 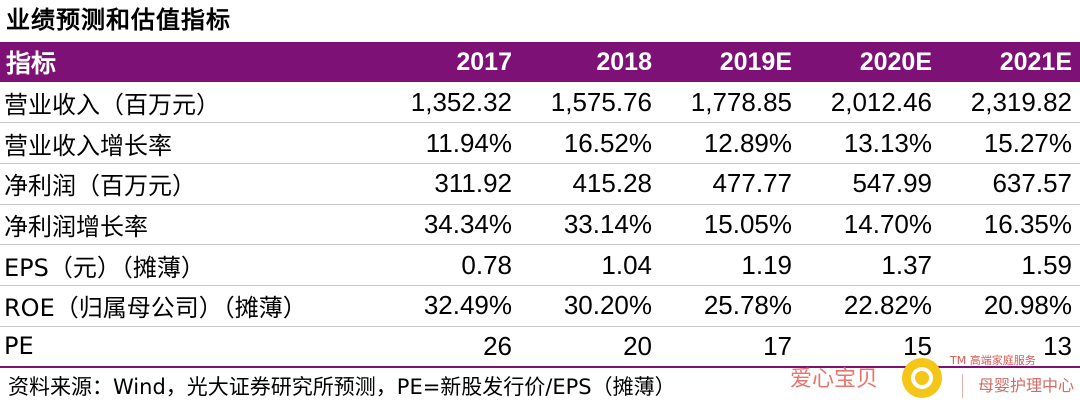 What do you see at coordinates (895, 61) in the screenshot?
I see `header-cell-2020e: 2020E` at bounding box center [895, 61].